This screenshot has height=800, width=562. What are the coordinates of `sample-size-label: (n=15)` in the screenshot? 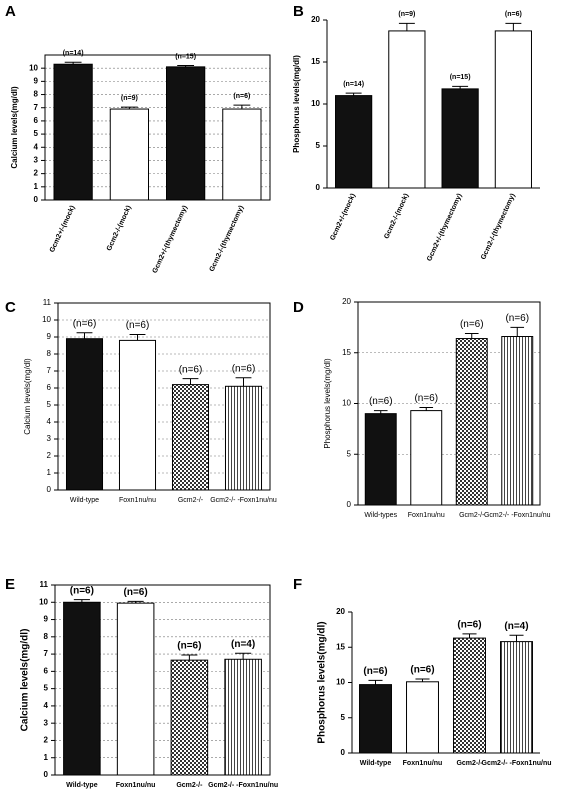 It's located at (185, 56).